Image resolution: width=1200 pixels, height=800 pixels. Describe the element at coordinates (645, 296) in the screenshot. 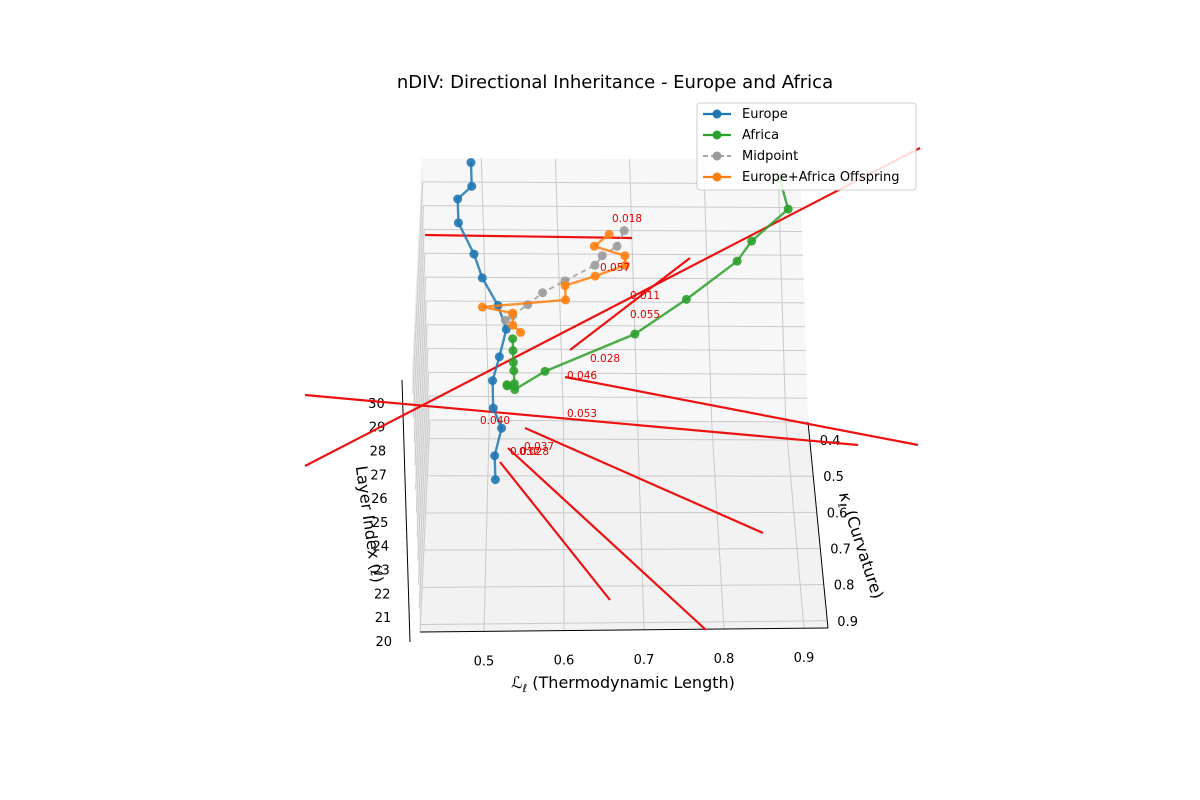

I see `distance-annotation: 0.011` at that location.